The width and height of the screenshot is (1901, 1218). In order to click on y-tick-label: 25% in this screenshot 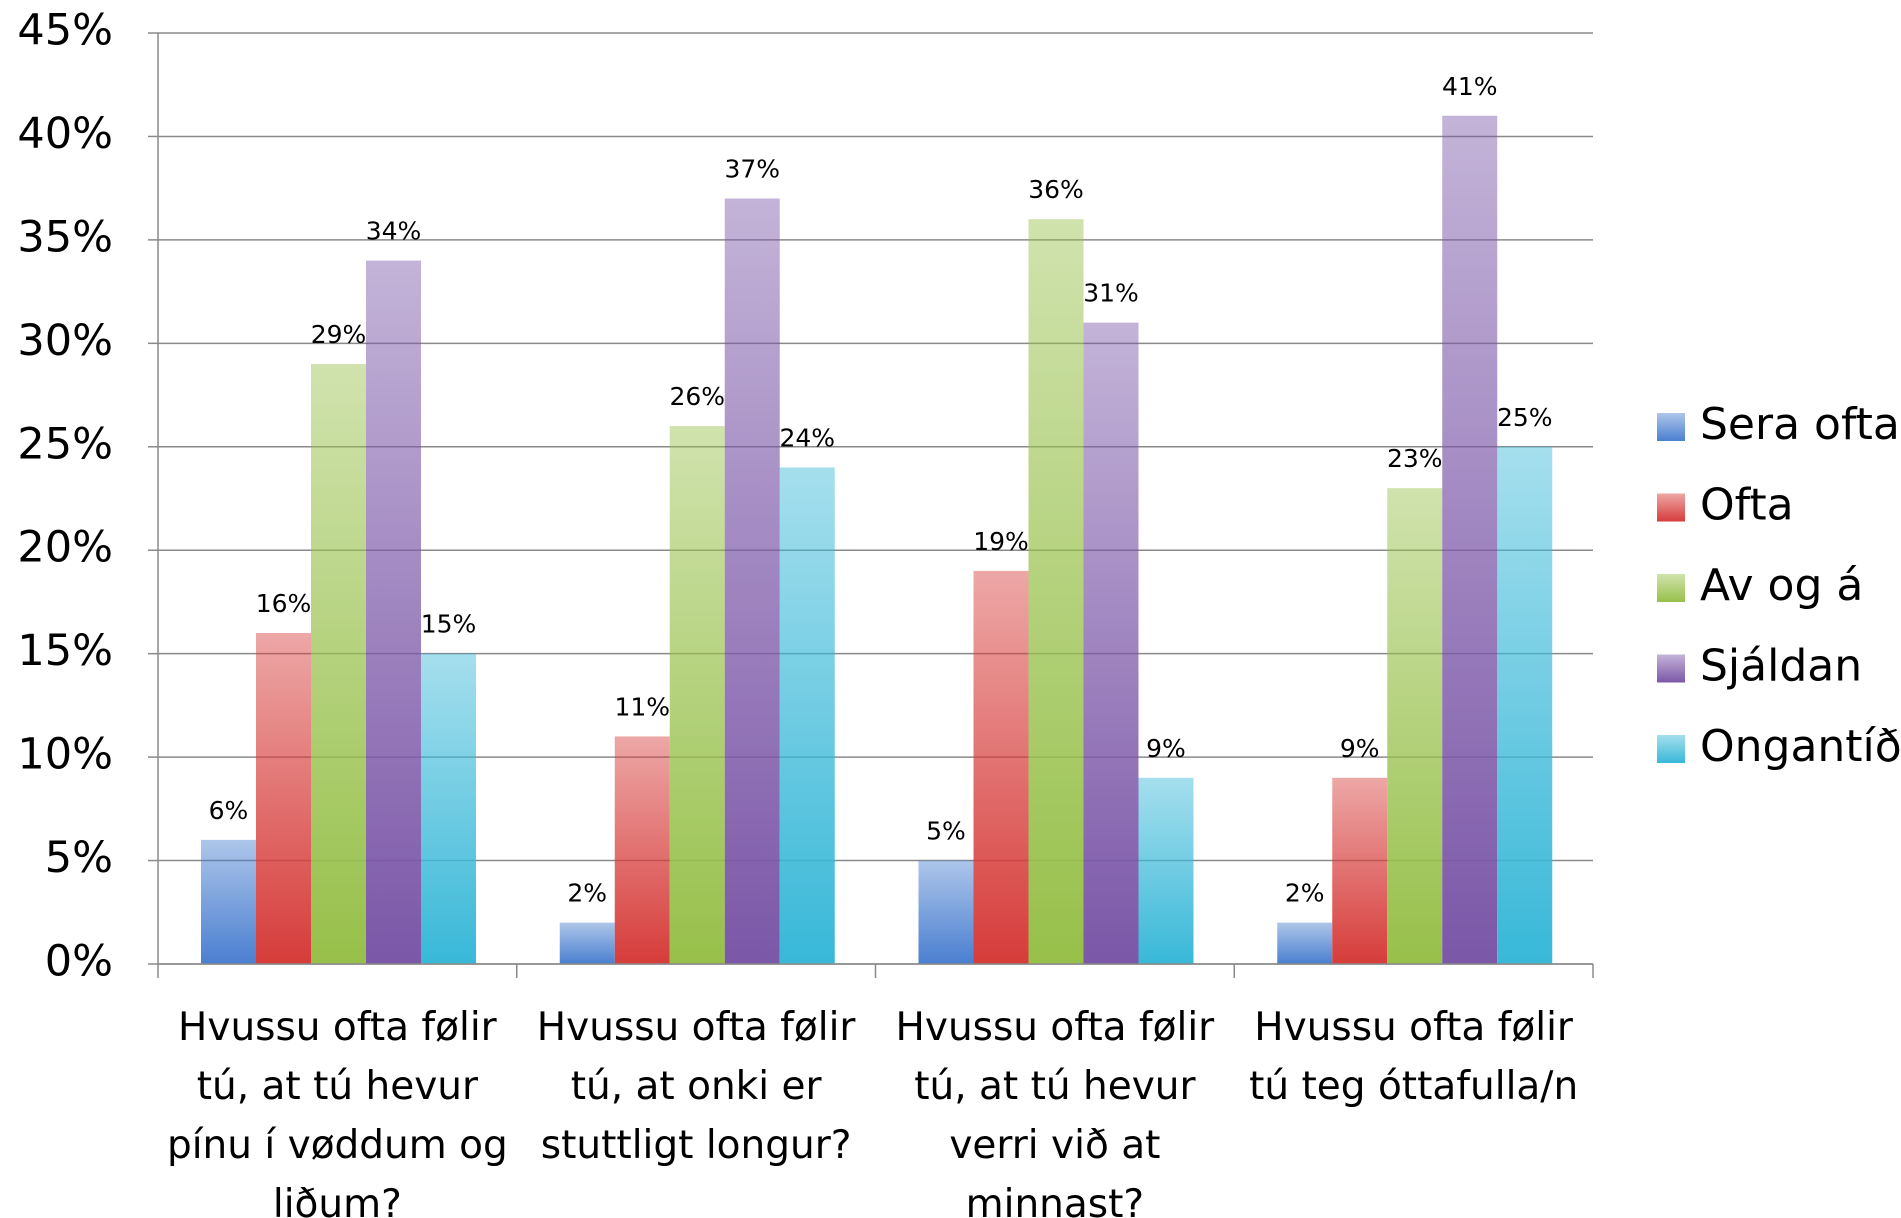, I will do `click(65, 444)`.